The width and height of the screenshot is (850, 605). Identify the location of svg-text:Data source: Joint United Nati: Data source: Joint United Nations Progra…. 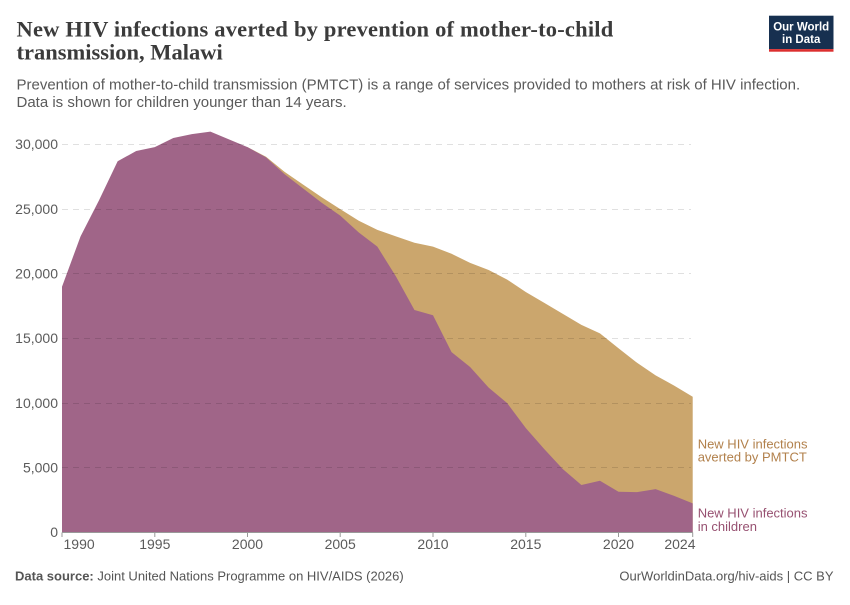
(209, 576).